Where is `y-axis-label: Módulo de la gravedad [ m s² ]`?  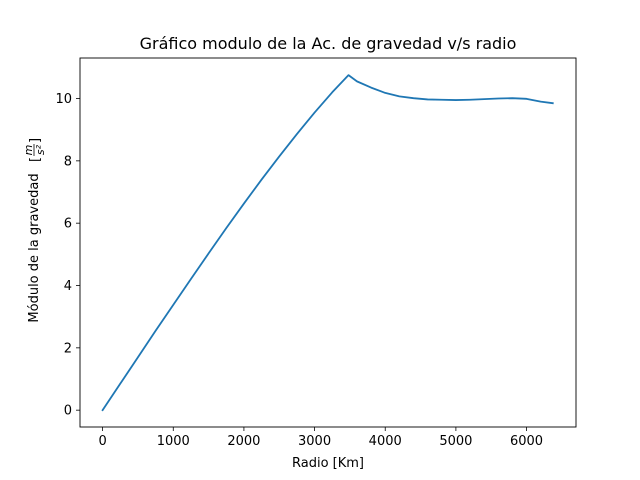
y-axis-label: Módulo de la gravedad [ m s² ] is located at coordinates (34, 230).